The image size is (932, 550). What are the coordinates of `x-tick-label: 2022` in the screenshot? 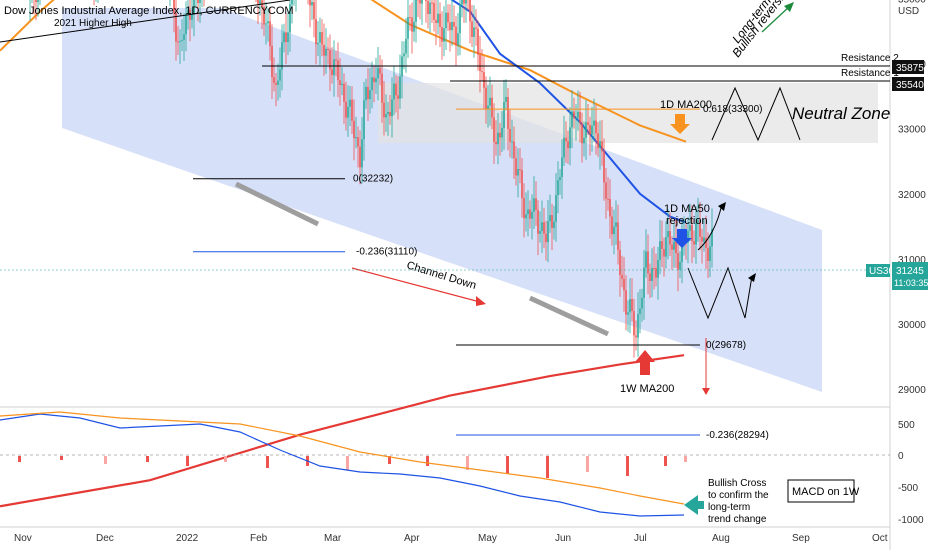 It's located at (187, 538).